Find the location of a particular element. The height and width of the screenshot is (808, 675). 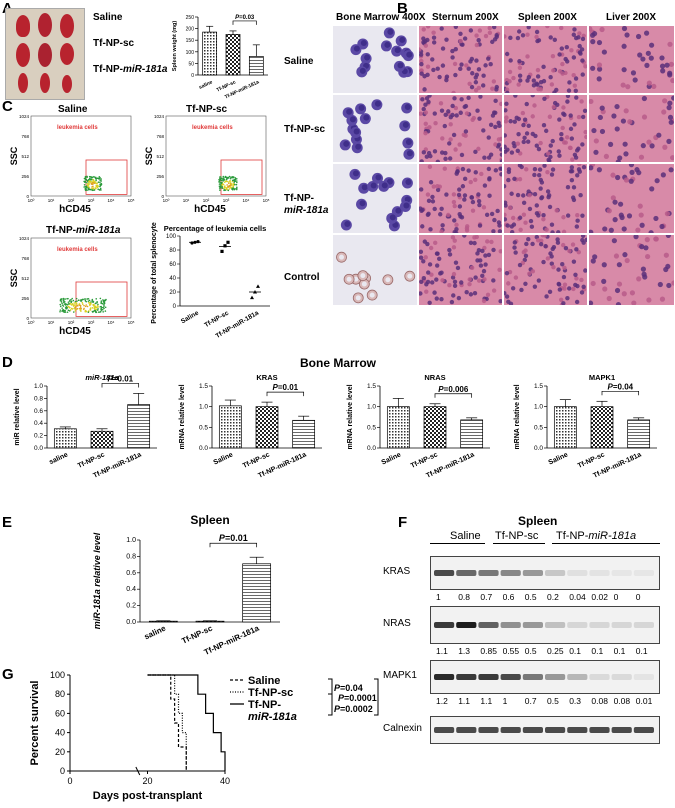

y-tick-label: 512 is located at coordinates (160, 156).